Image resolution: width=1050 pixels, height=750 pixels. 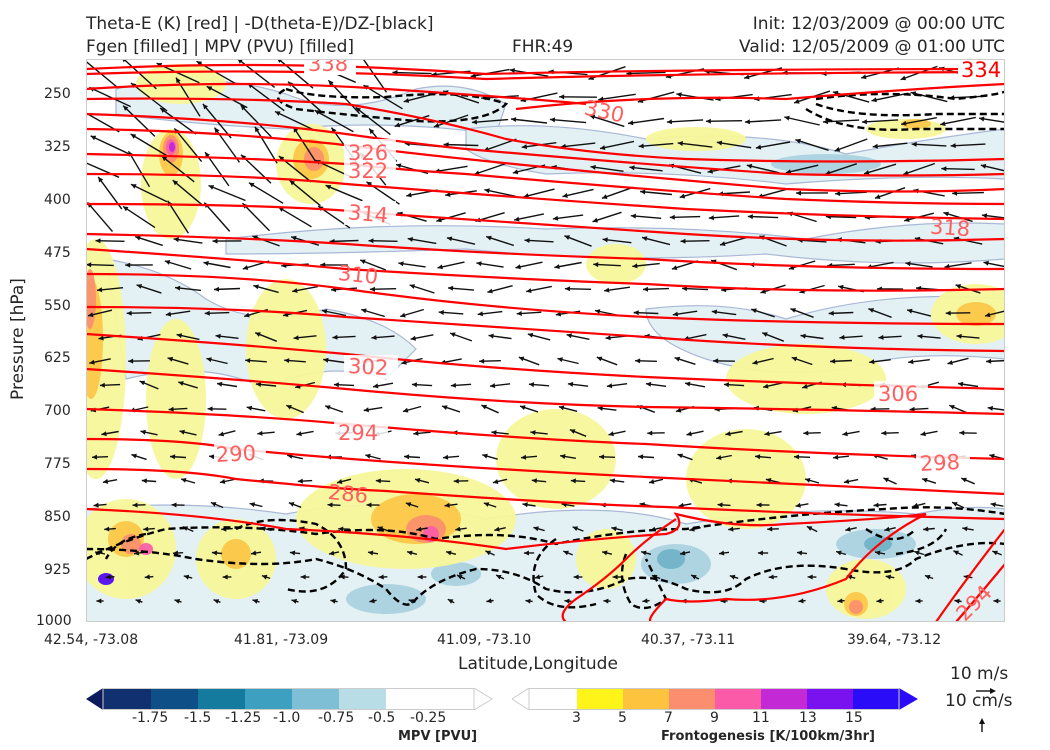 I want to click on x-tick-label: 39.64, -73.12, so click(x=894, y=640).